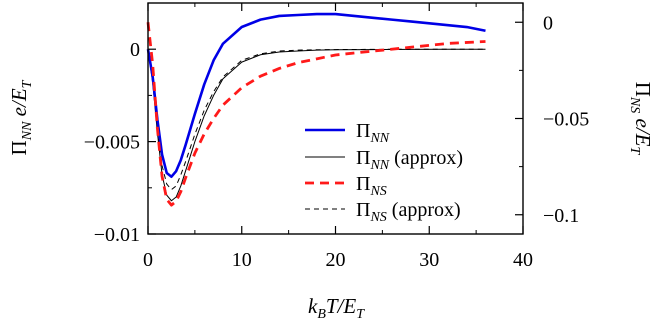 The height and width of the screenshot is (329, 655). What do you see at coordinates (135, 50) in the screenshot?
I see `y-left-tick-label: 0` at bounding box center [135, 50].